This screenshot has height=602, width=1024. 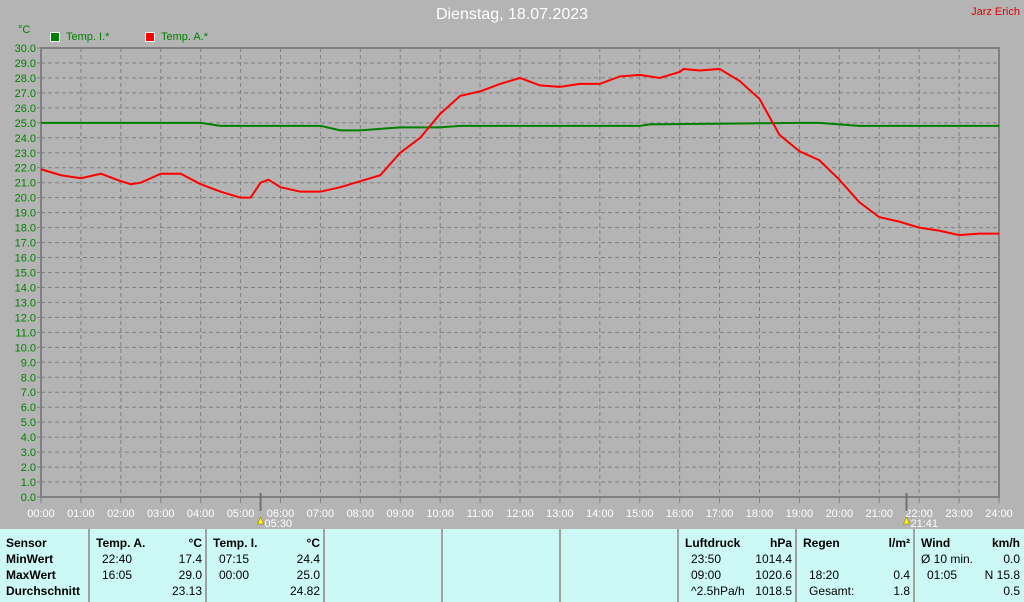 What do you see at coordinates (25, 154) in the screenshot?
I see `y-tick-label: 23.0` at bounding box center [25, 154].